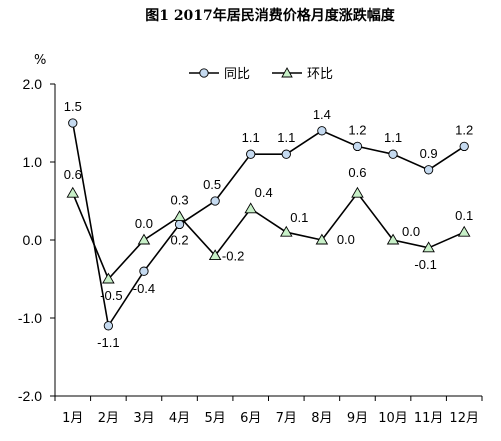 This screenshot has width=501, height=441. Describe the element at coordinates (204, 73) in the screenshot. I see `legend-marker-yoy` at that location.